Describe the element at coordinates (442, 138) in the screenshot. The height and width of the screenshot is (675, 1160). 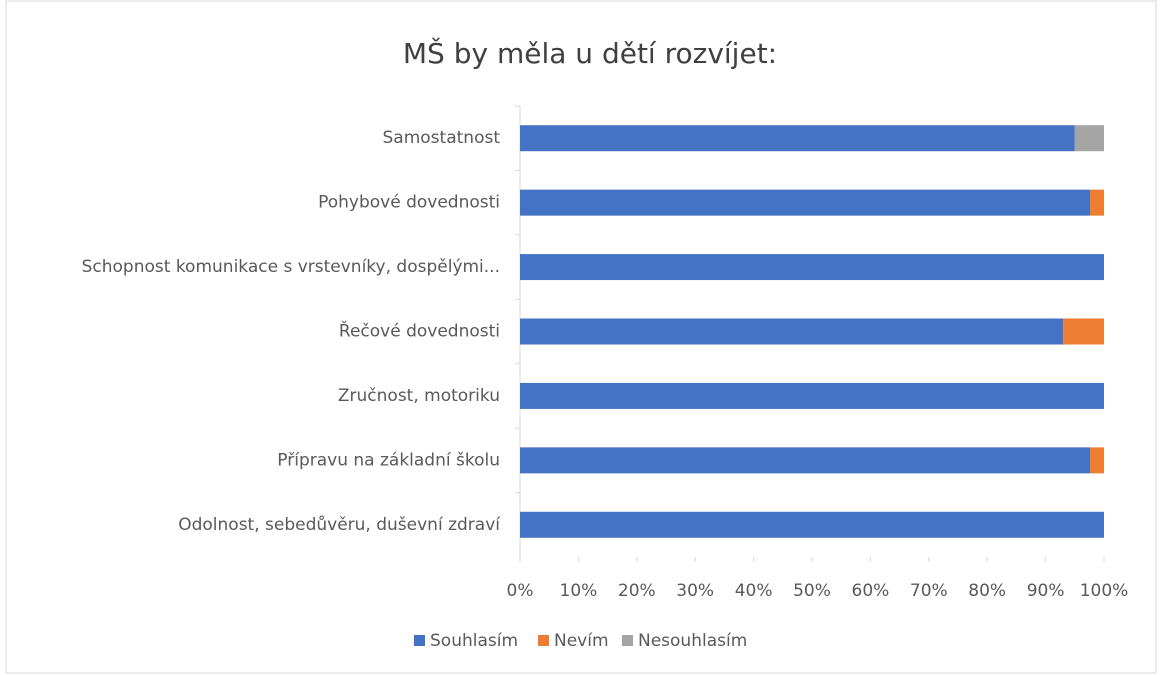
I see `y-tick-label: Samostatnost` at that location.